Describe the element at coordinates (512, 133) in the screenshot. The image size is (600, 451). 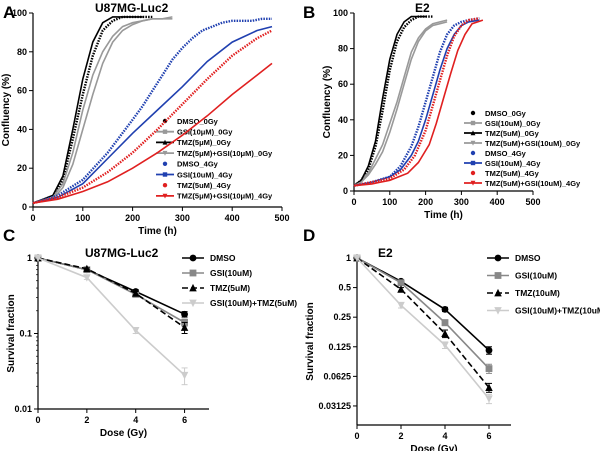
I see `legend-label: TMZ(5uM)_0Gy` at that location.